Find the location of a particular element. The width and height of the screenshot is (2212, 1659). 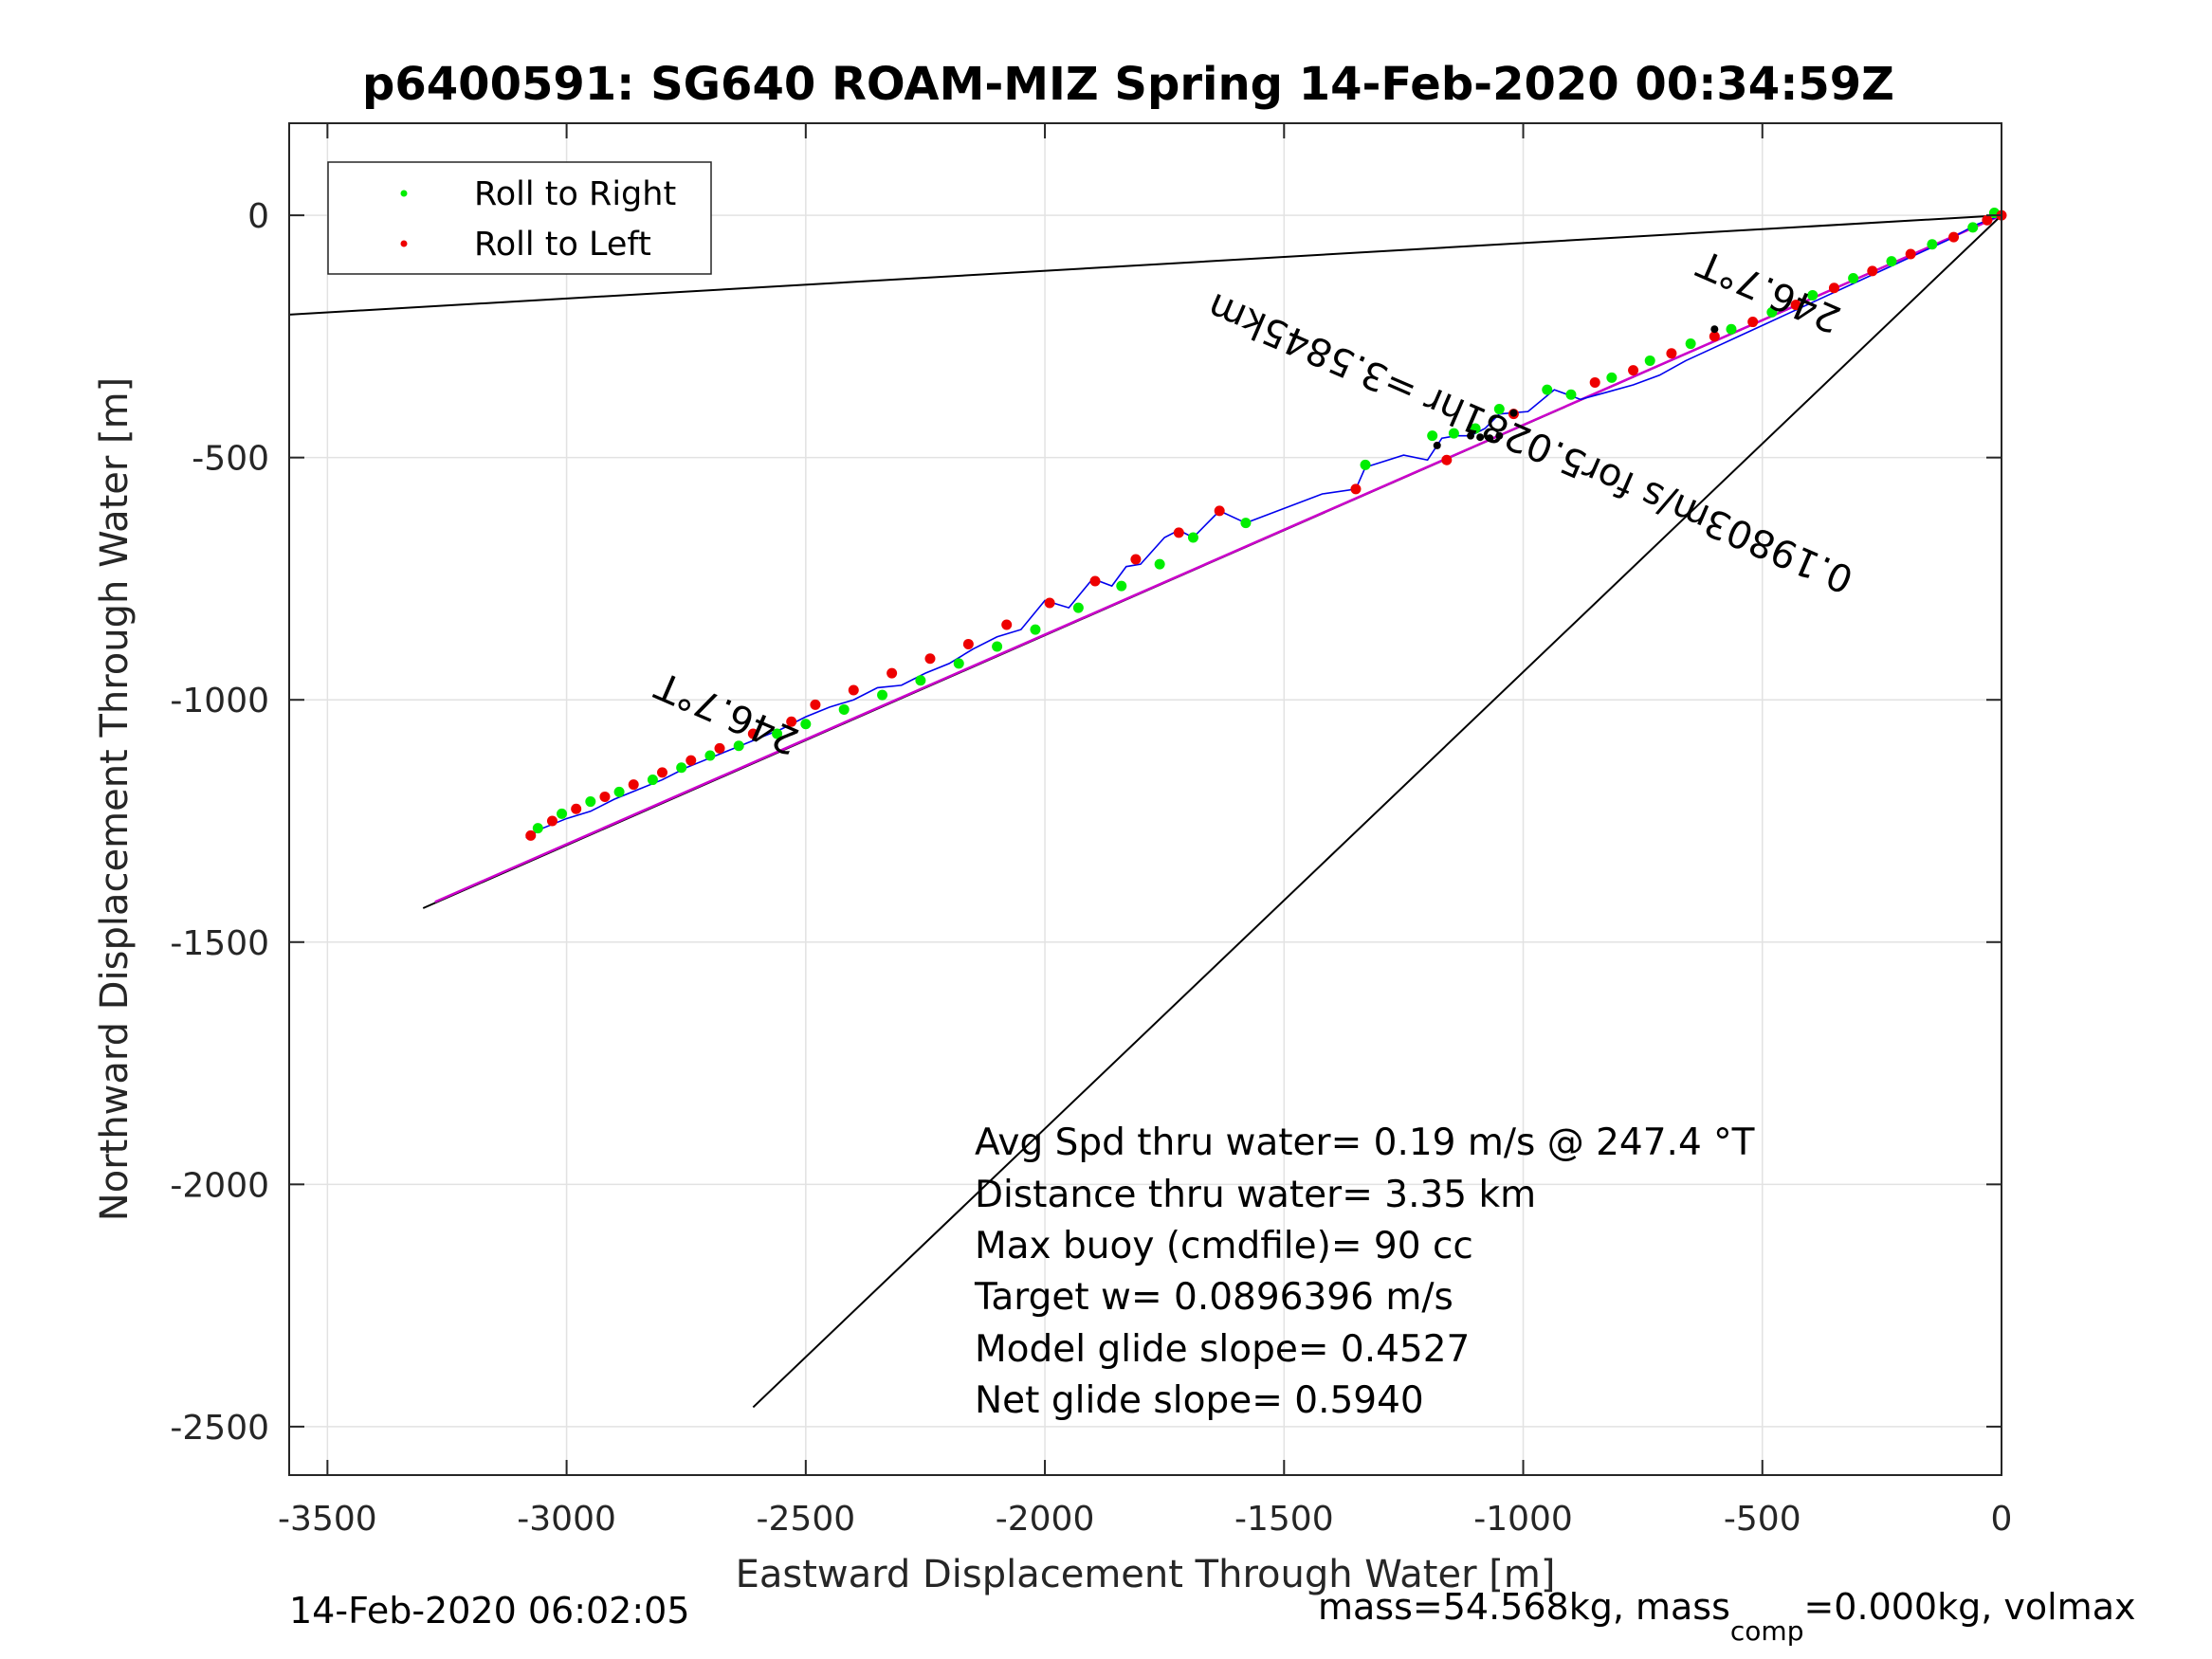

x-tick-label: 0 is located at coordinates (2002, 1519).